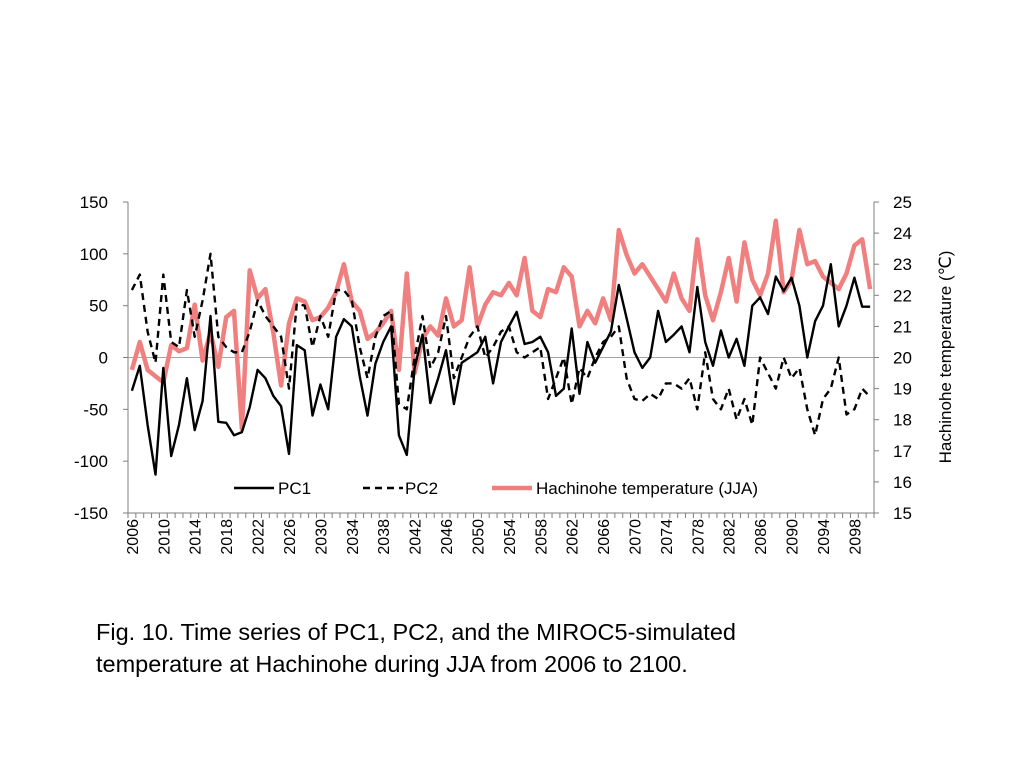 The height and width of the screenshot is (768, 1024). What do you see at coordinates (902, 202) in the screenshot?
I see `right-tick-label: 25` at bounding box center [902, 202].